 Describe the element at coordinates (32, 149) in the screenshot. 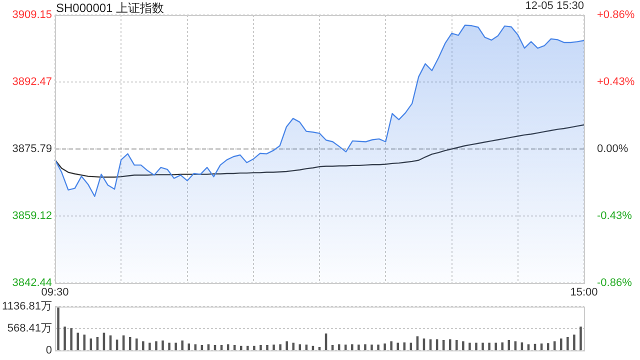

I see `y-tick-label: 3875.79` at that location.